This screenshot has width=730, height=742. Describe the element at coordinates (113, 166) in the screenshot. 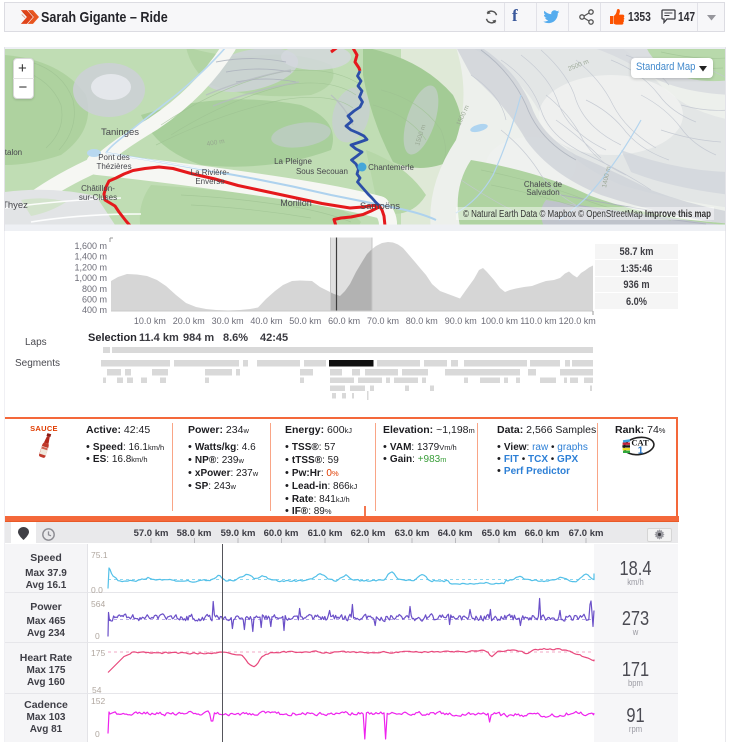

I see `svg-text: Thézières` at that location.